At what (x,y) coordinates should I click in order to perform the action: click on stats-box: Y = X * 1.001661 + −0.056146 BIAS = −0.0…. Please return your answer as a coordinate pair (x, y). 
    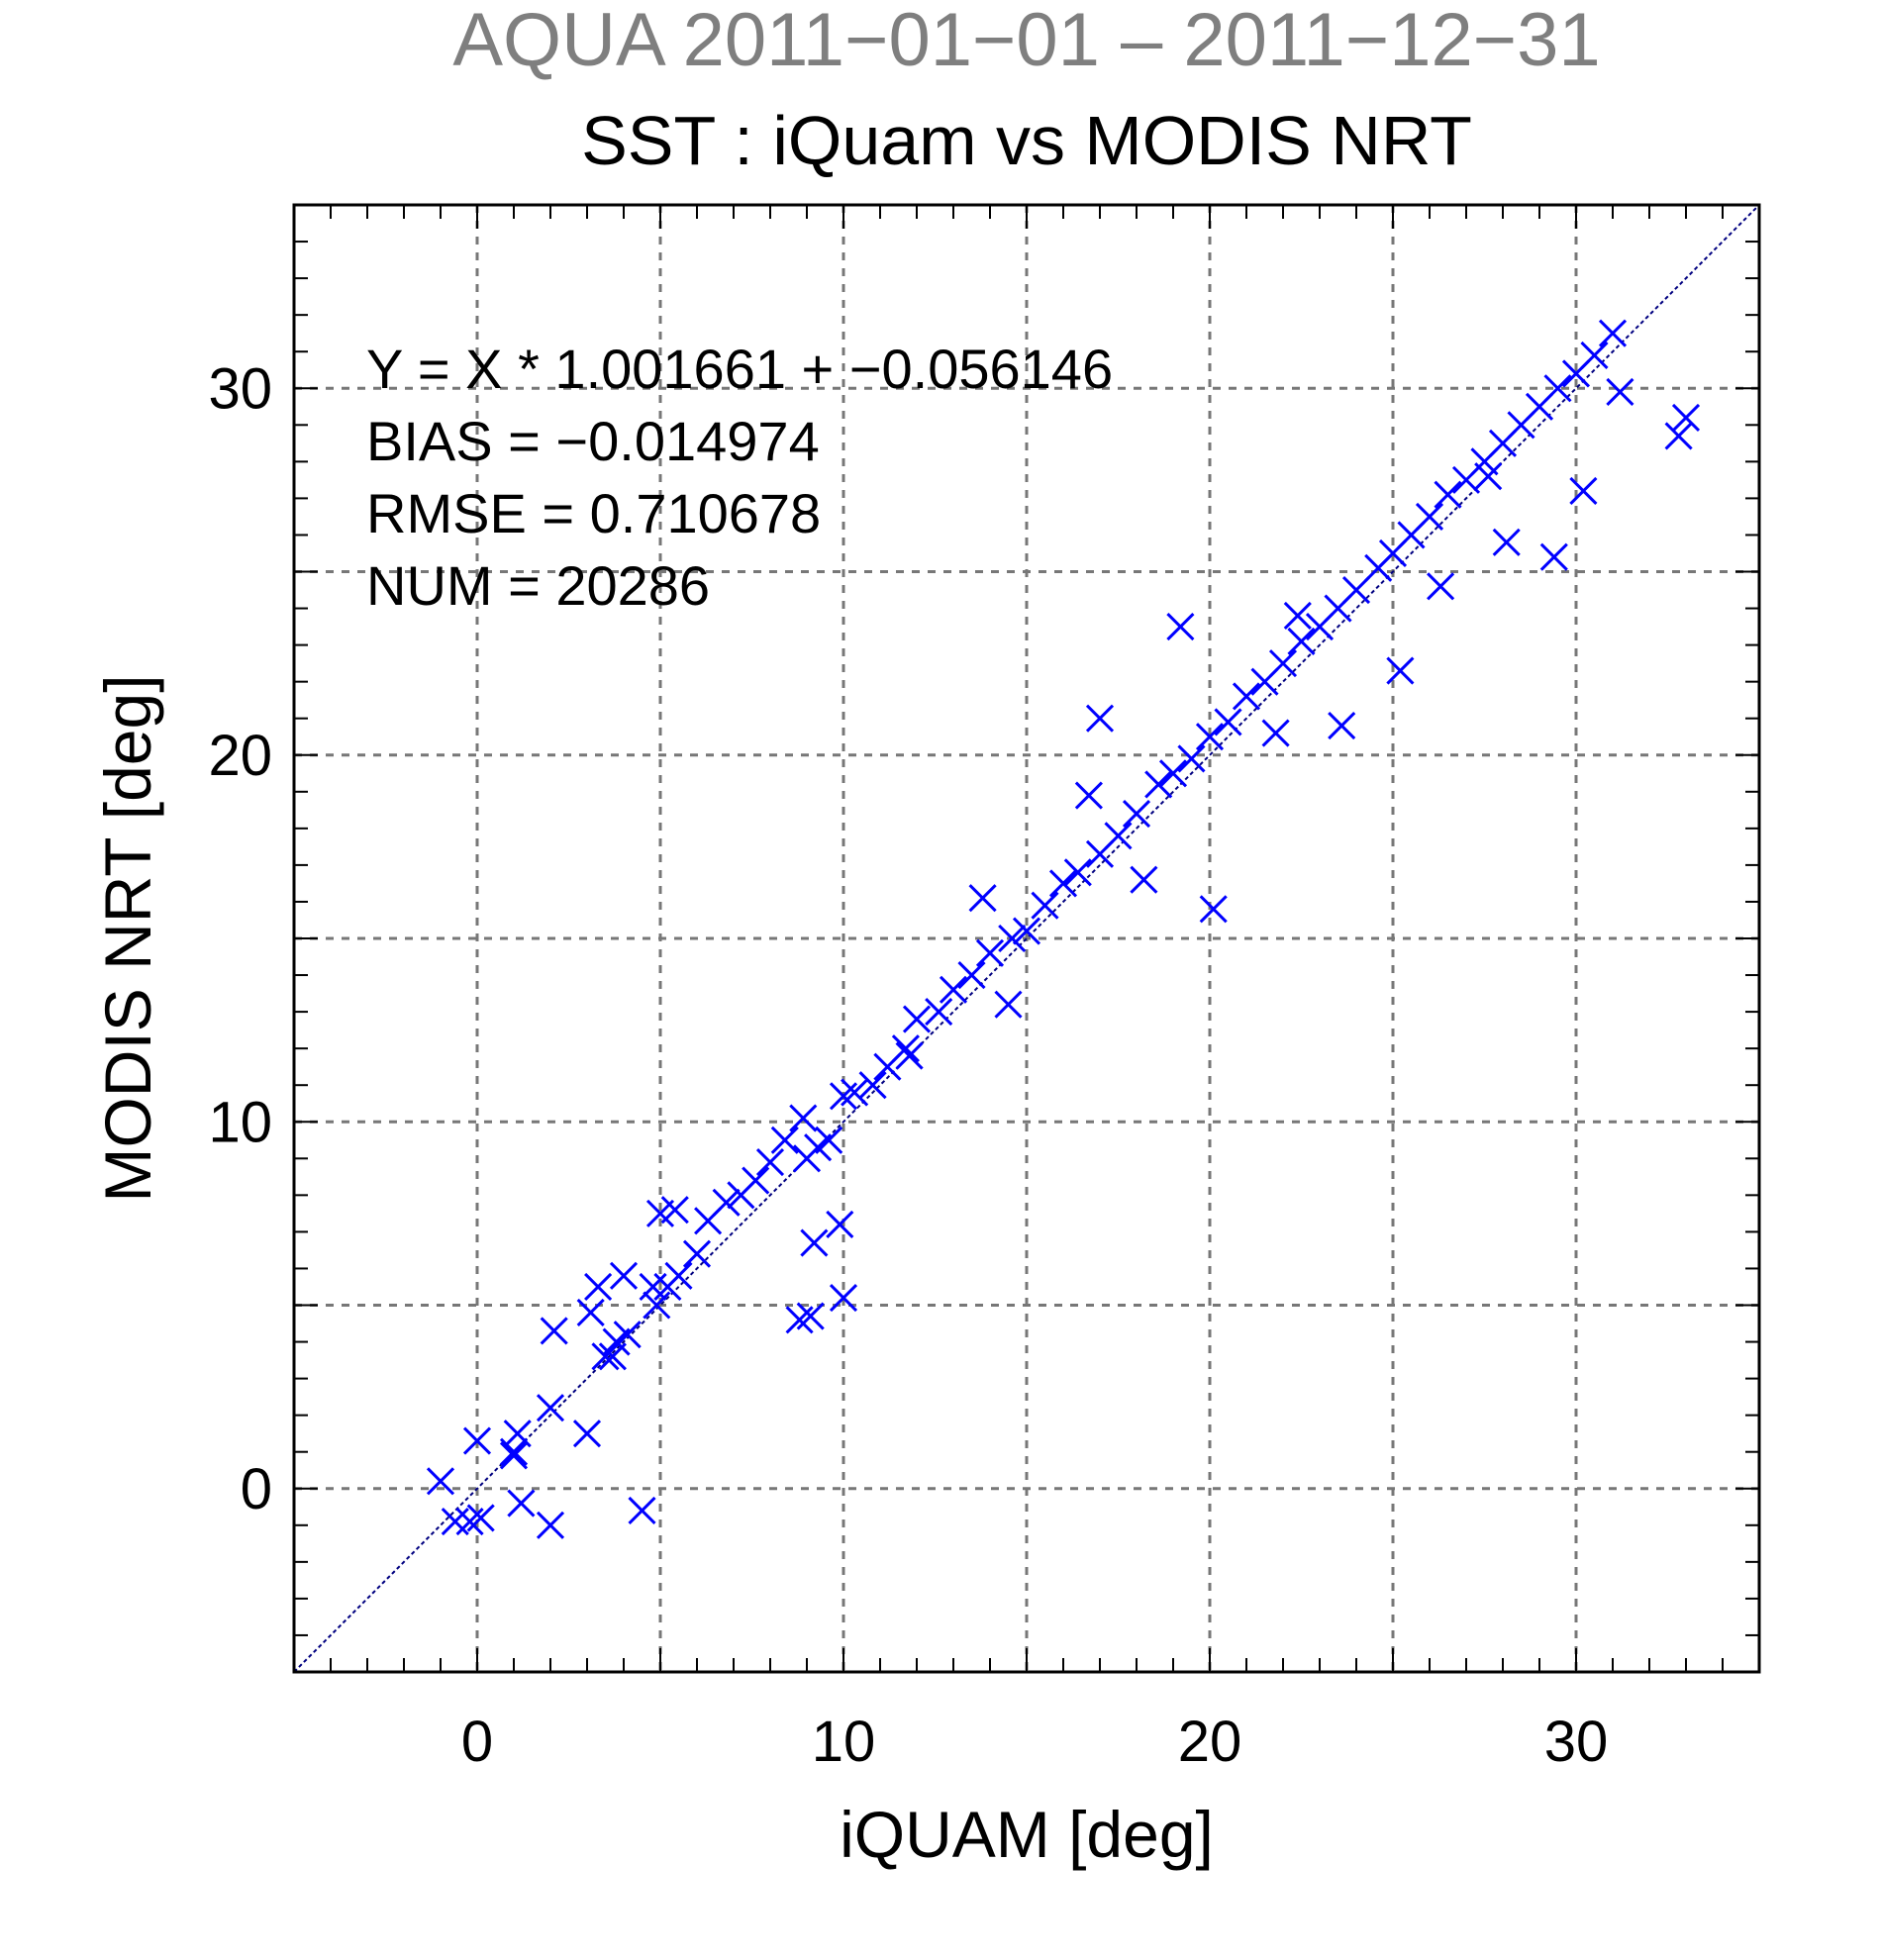
    Looking at the image, I should click on (739, 477).